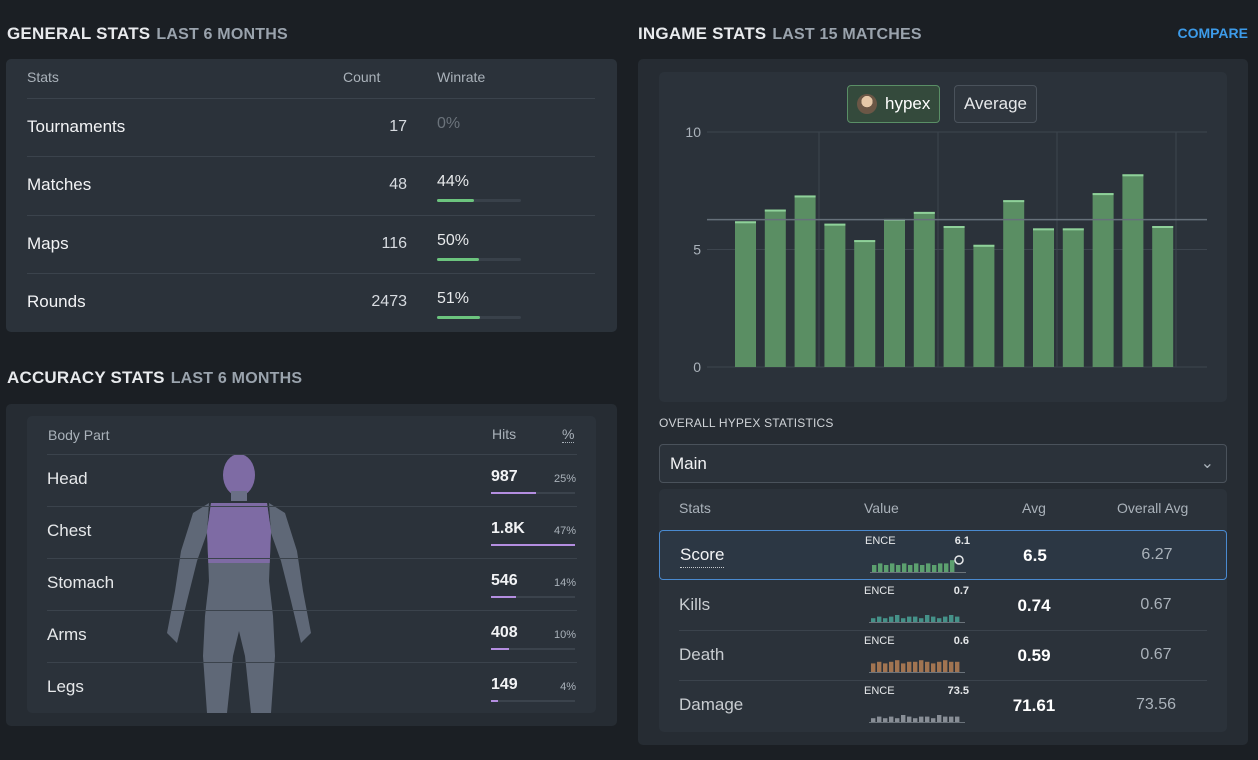 This screenshot has height=760, width=1258. What do you see at coordinates (389, 301) in the screenshot?
I see `row-count: 2473` at bounding box center [389, 301].